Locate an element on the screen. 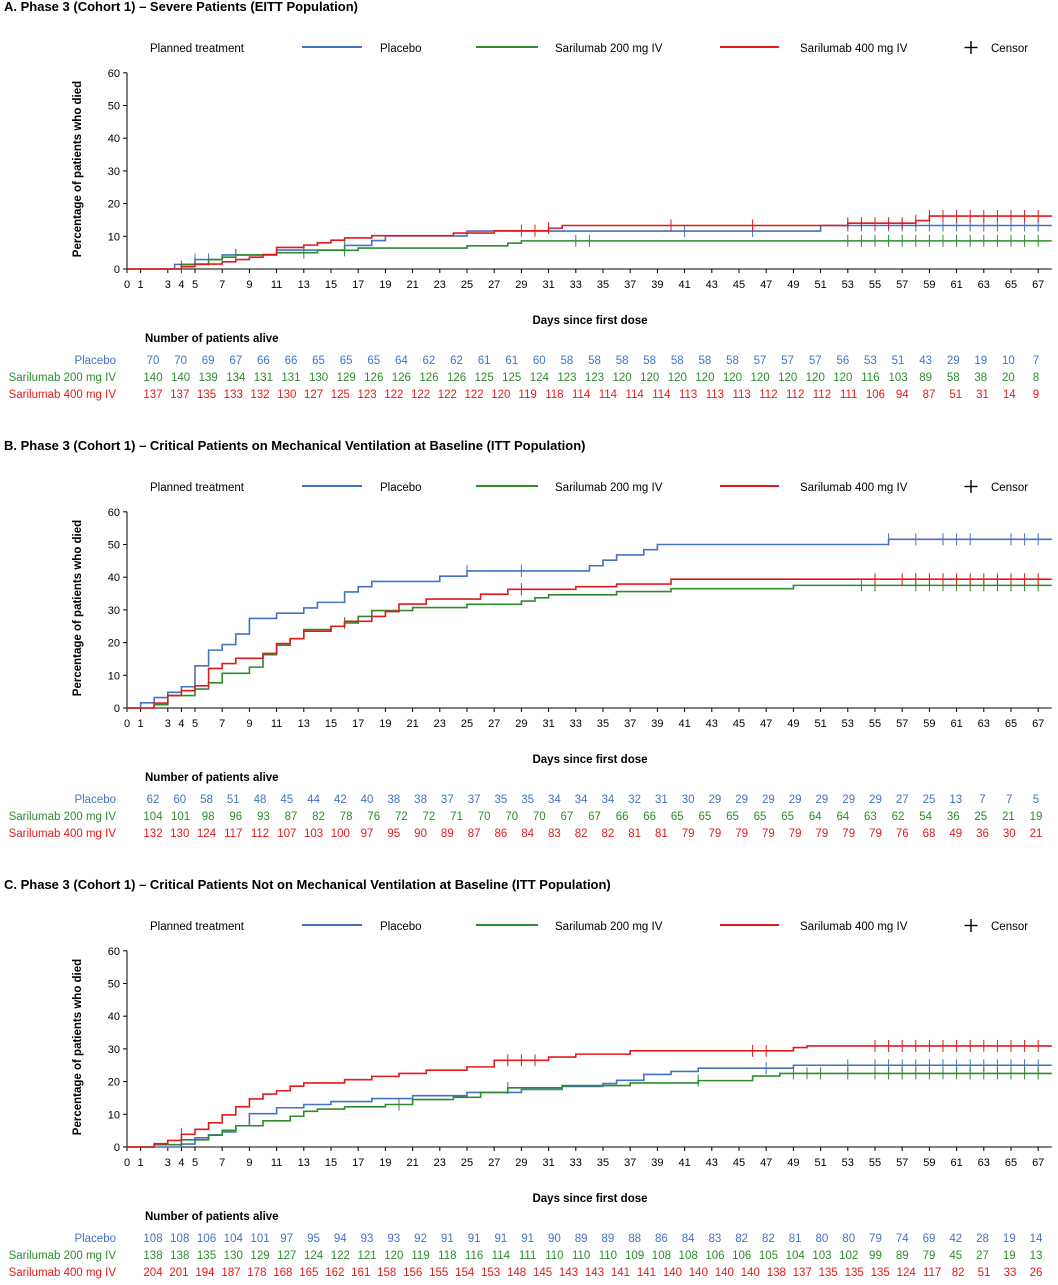 This screenshot has width=1058, height=1285. at-risk-value-placebo: 7 is located at coordinates (1009, 800).